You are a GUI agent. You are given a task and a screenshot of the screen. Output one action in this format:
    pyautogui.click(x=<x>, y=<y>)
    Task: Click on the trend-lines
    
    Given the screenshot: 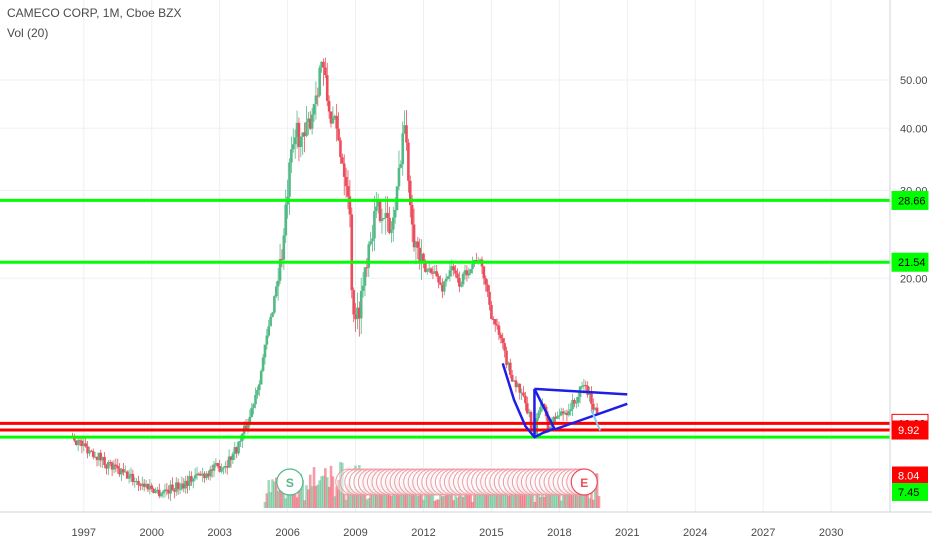 What is the action you would take?
    pyautogui.click(x=564, y=400)
    